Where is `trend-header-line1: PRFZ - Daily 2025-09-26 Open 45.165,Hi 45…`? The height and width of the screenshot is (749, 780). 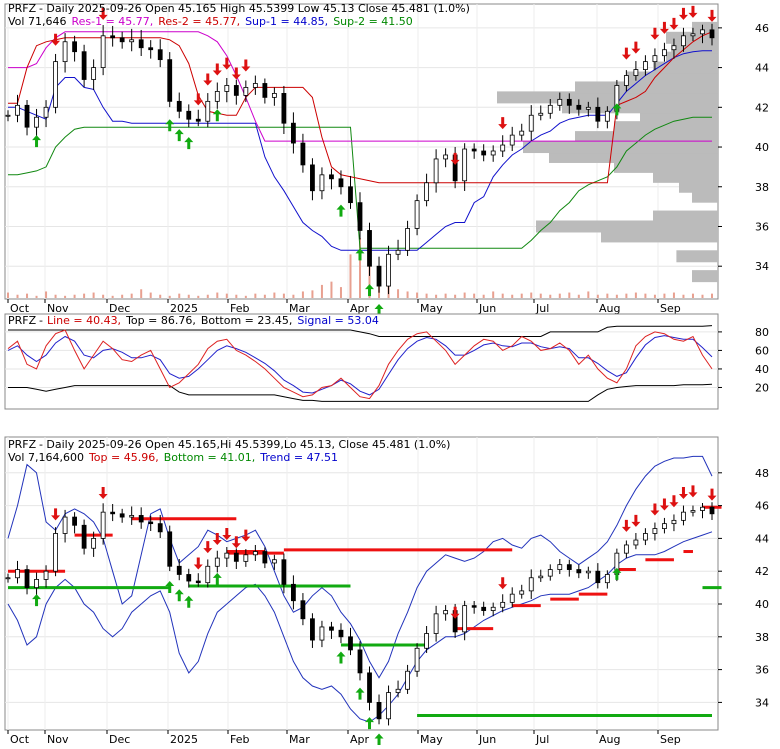
trend-header-line1: PRFZ - Daily 2025-09-26 Open 45.165,Hi 45… is located at coordinates (229, 444).